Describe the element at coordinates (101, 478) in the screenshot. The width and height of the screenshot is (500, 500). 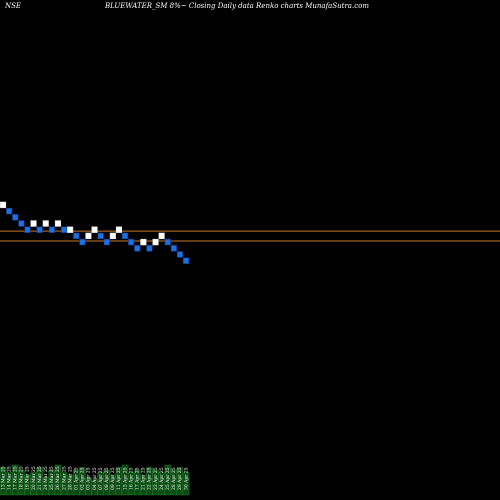
I see `x-tick-label: 07 Apr 25` at that location.